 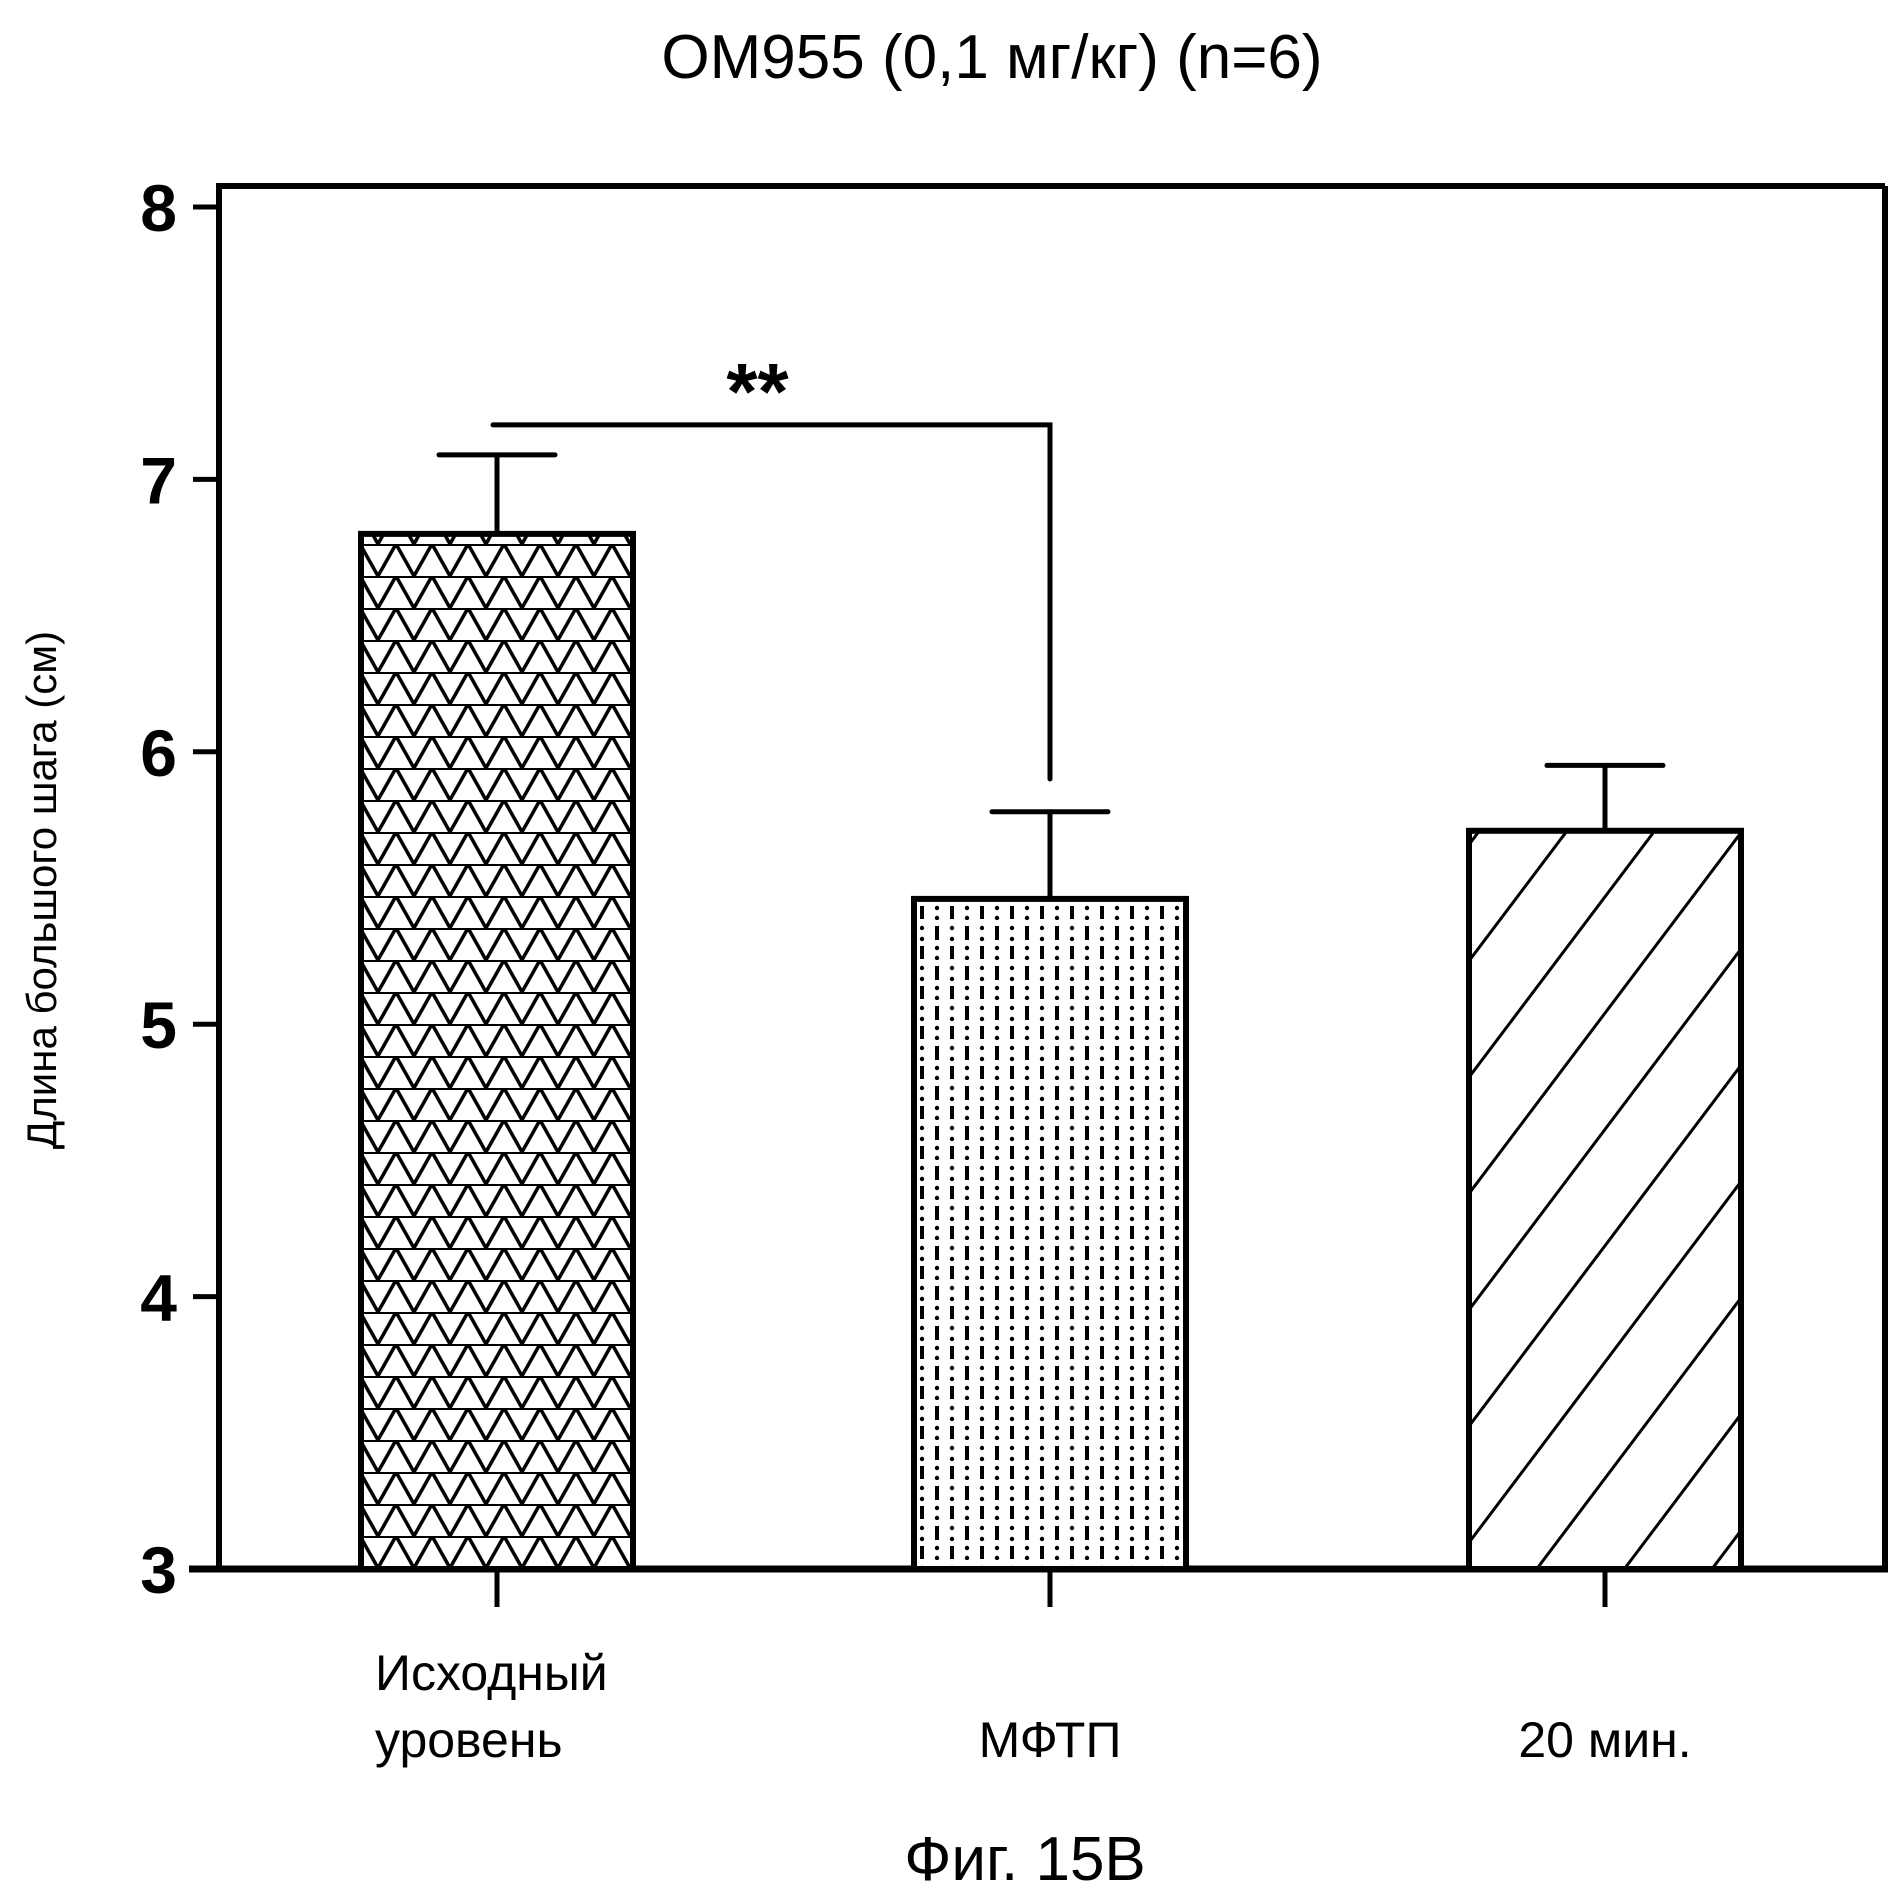 What do you see at coordinates (469, 1740) in the screenshot?
I see `x-category-label: уровень` at bounding box center [469, 1740].